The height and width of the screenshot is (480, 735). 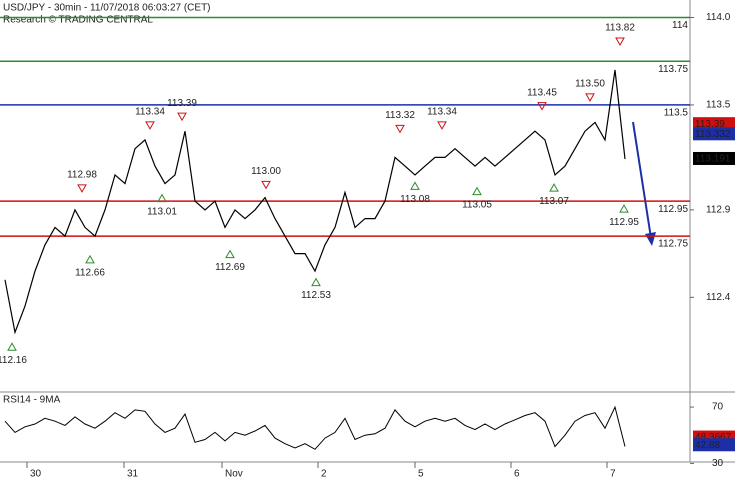 I want to click on level-label: 113.5, so click(x=676, y=113).